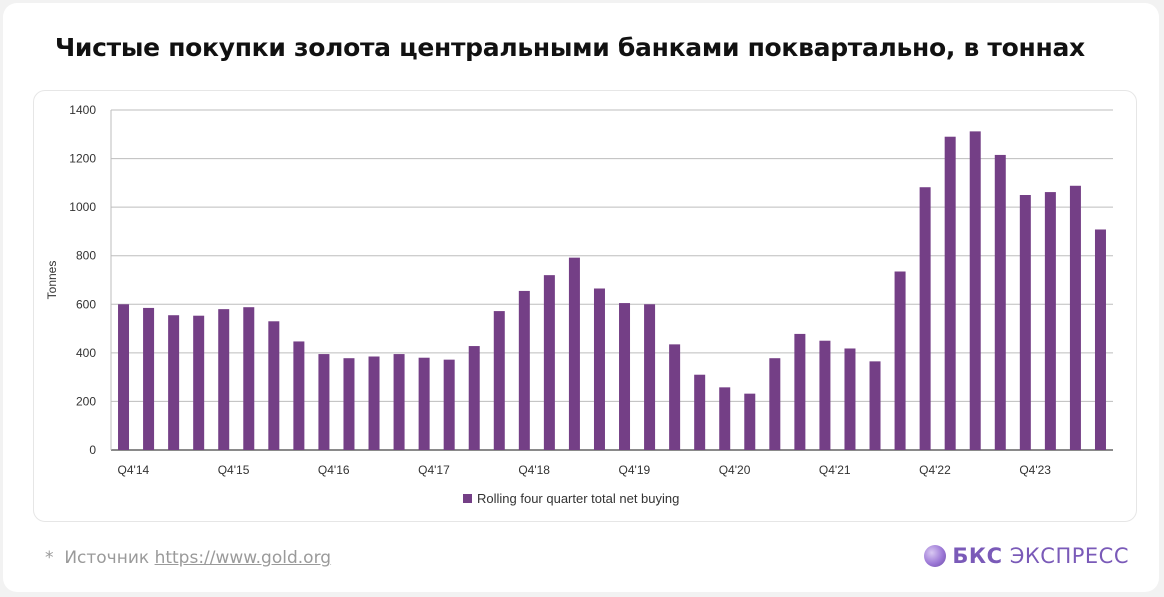 The image size is (1164, 597). What do you see at coordinates (935, 556) in the screenshot?
I see `bcs-logo-icon` at bounding box center [935, 556].